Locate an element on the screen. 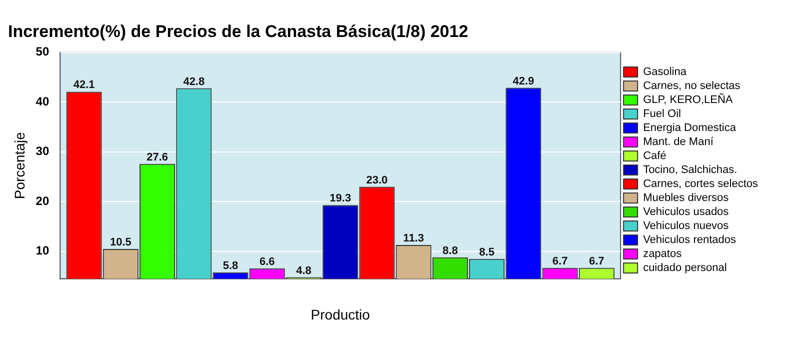  data-label: 10.5 is located at coordinates (121, 242).